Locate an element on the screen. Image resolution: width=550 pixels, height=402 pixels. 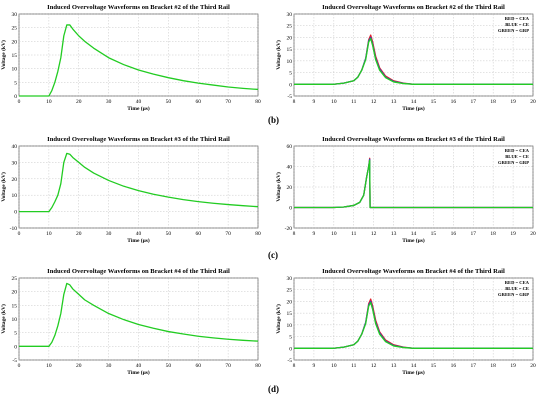
y-tick-label: 60 is located at coordinates (290, 147).